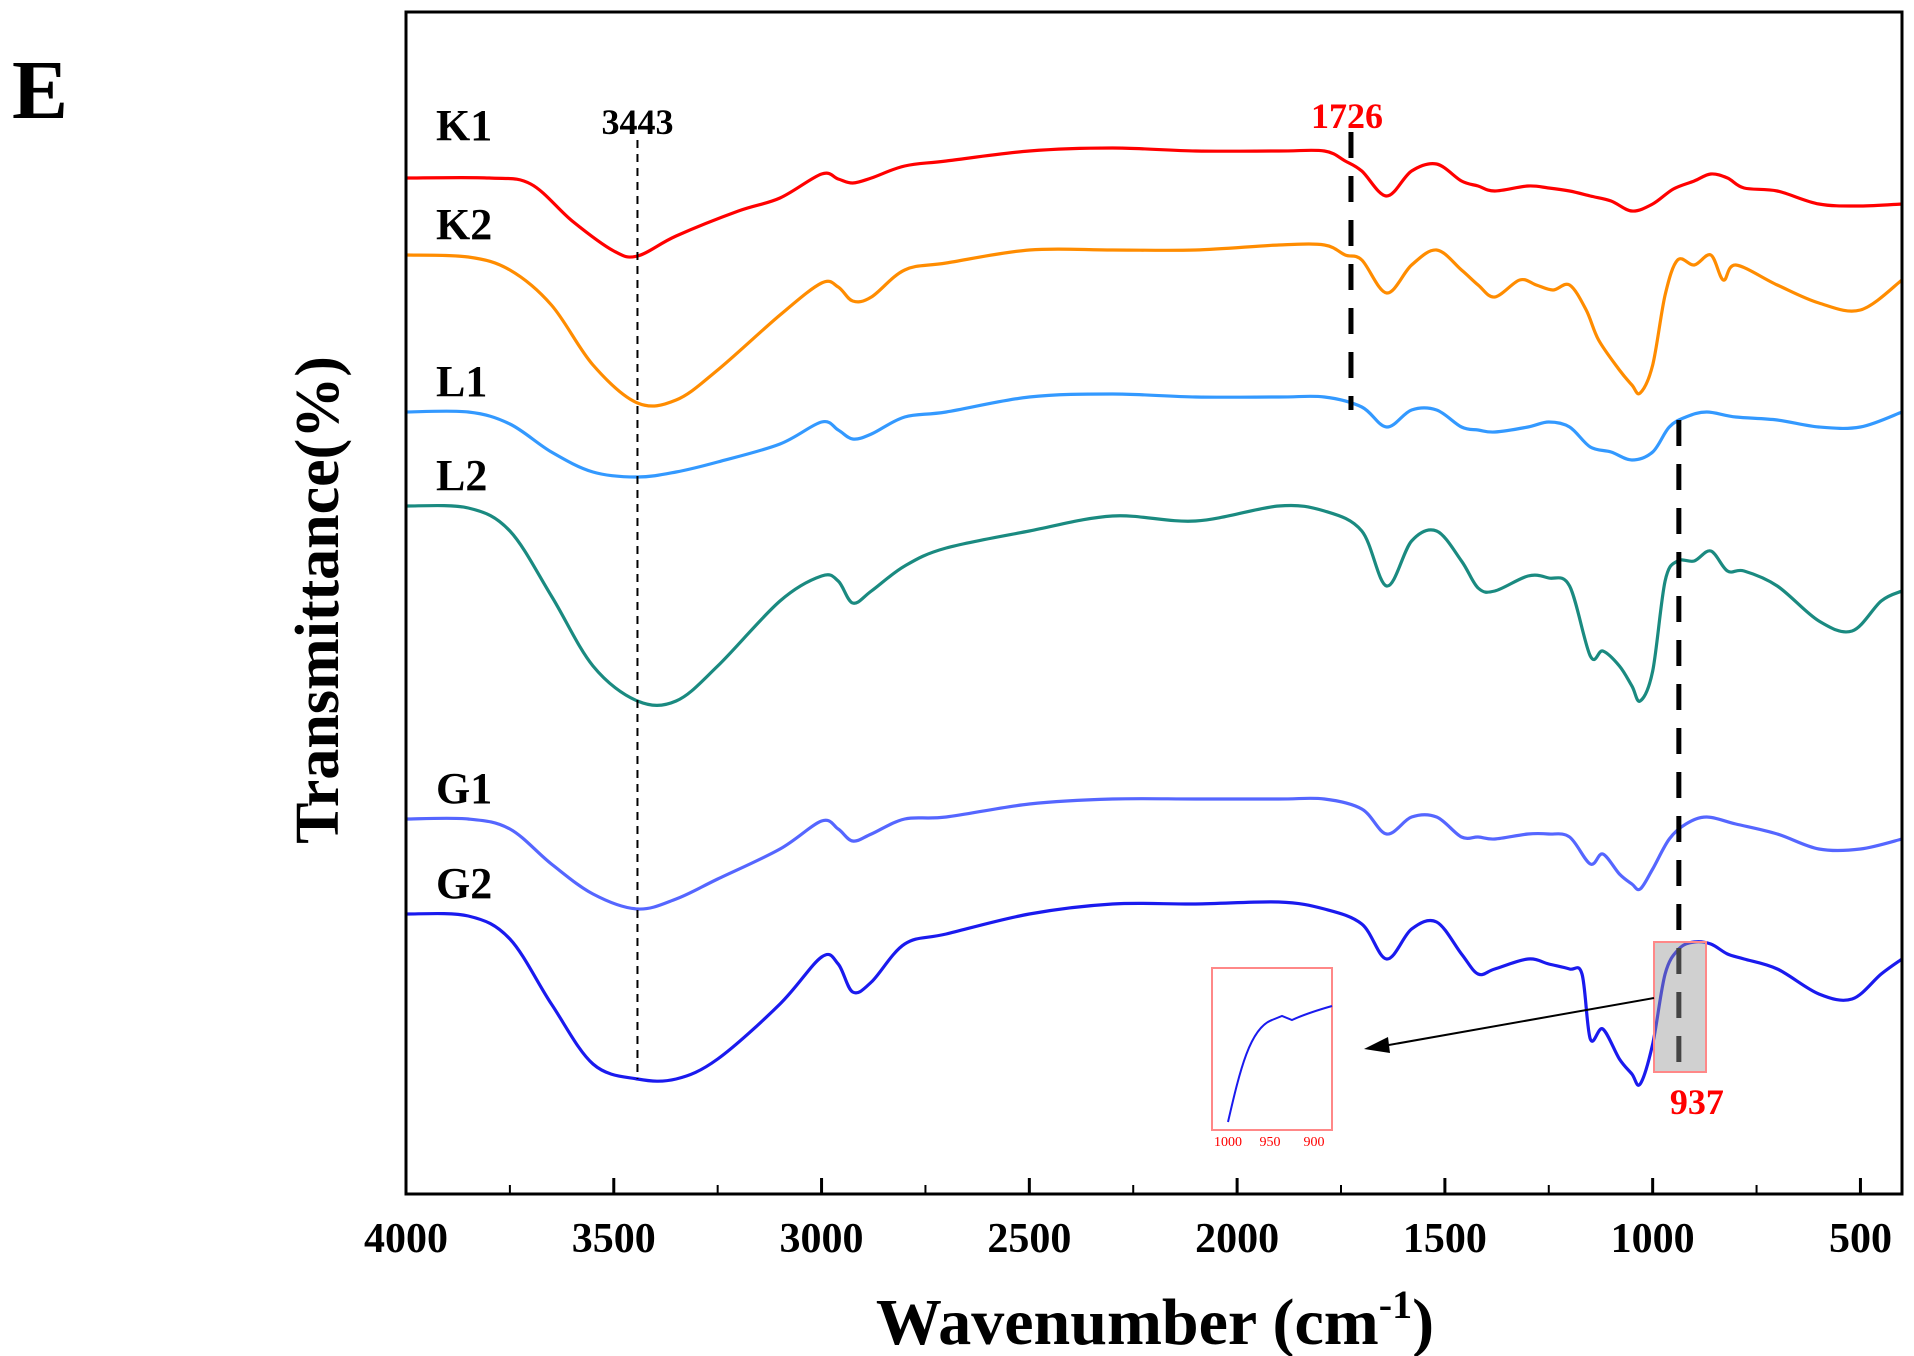  I want to click on marker-label-3443: 3443, so click(637, 122).